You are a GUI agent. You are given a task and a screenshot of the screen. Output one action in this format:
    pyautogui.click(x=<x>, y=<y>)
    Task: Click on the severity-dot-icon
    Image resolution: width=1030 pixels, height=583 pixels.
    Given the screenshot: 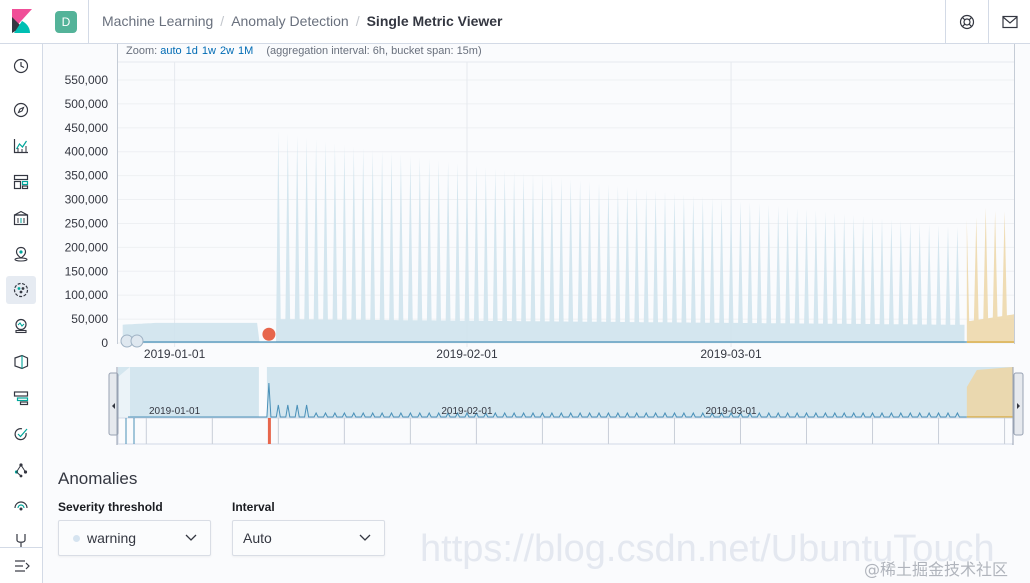 What is the action you would take?
    pyautogui.click(x=76, y=538)
    